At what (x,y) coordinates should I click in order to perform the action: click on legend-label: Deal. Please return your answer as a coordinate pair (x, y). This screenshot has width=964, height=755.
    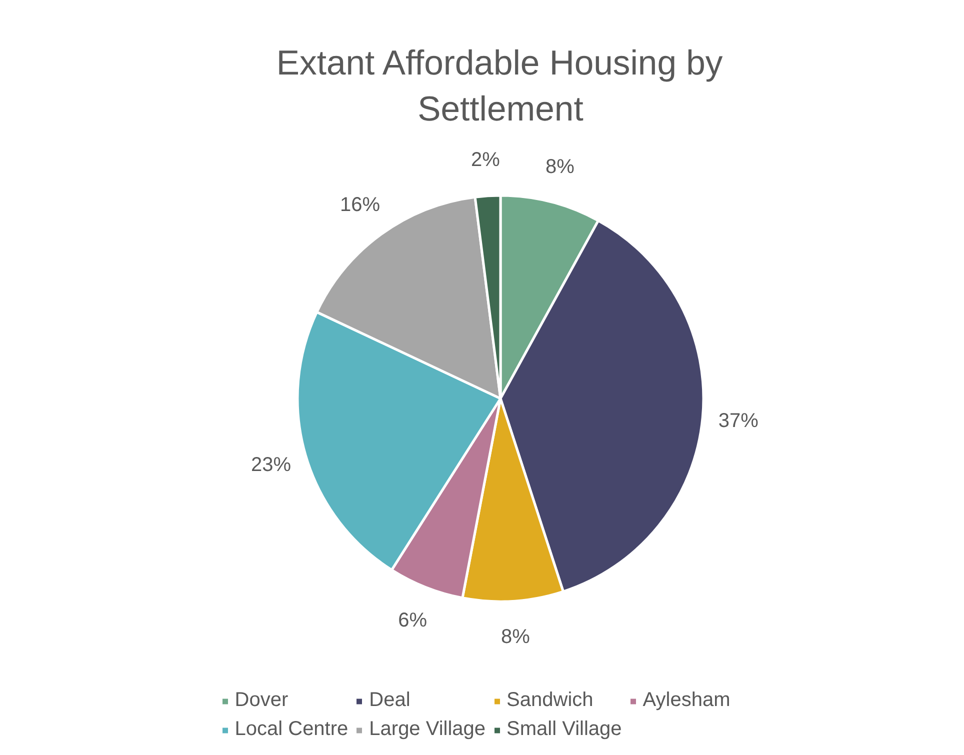
    Looking at the image, I should click on (389, 700).